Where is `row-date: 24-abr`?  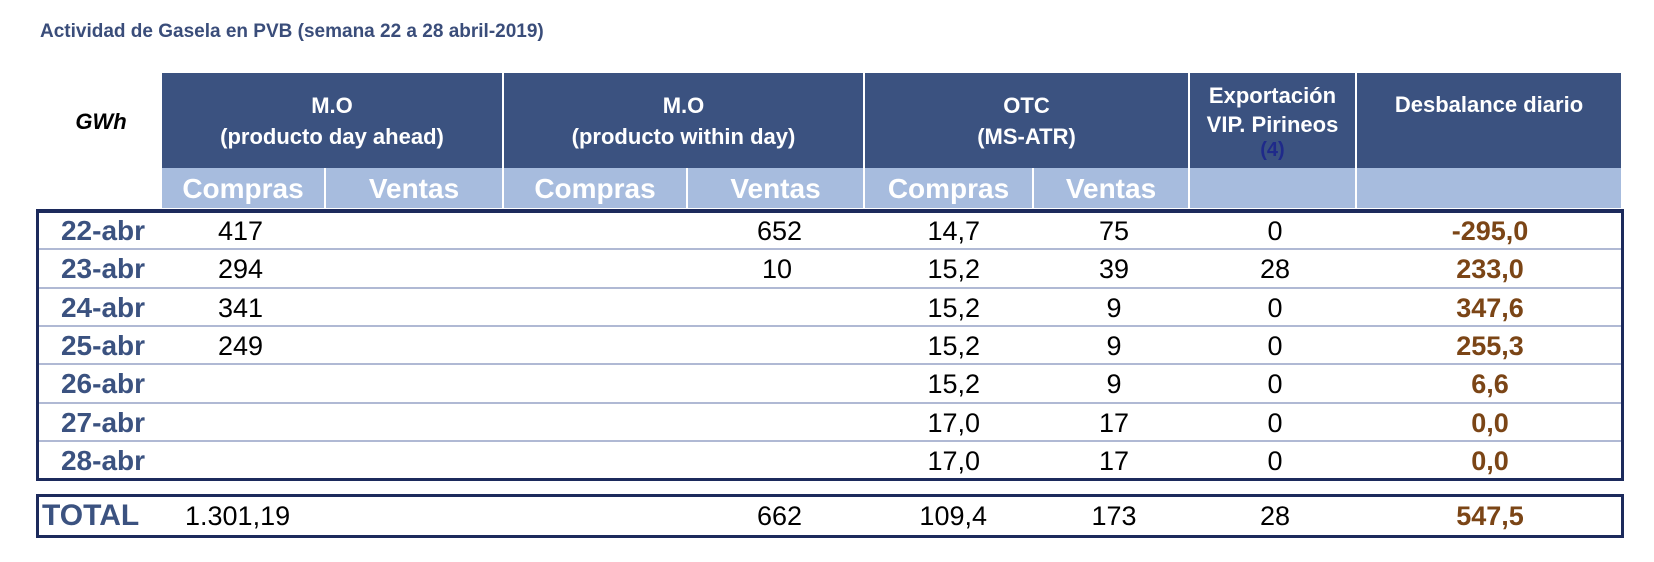
row-date: 24-abr is located at coordinates (103, 307).